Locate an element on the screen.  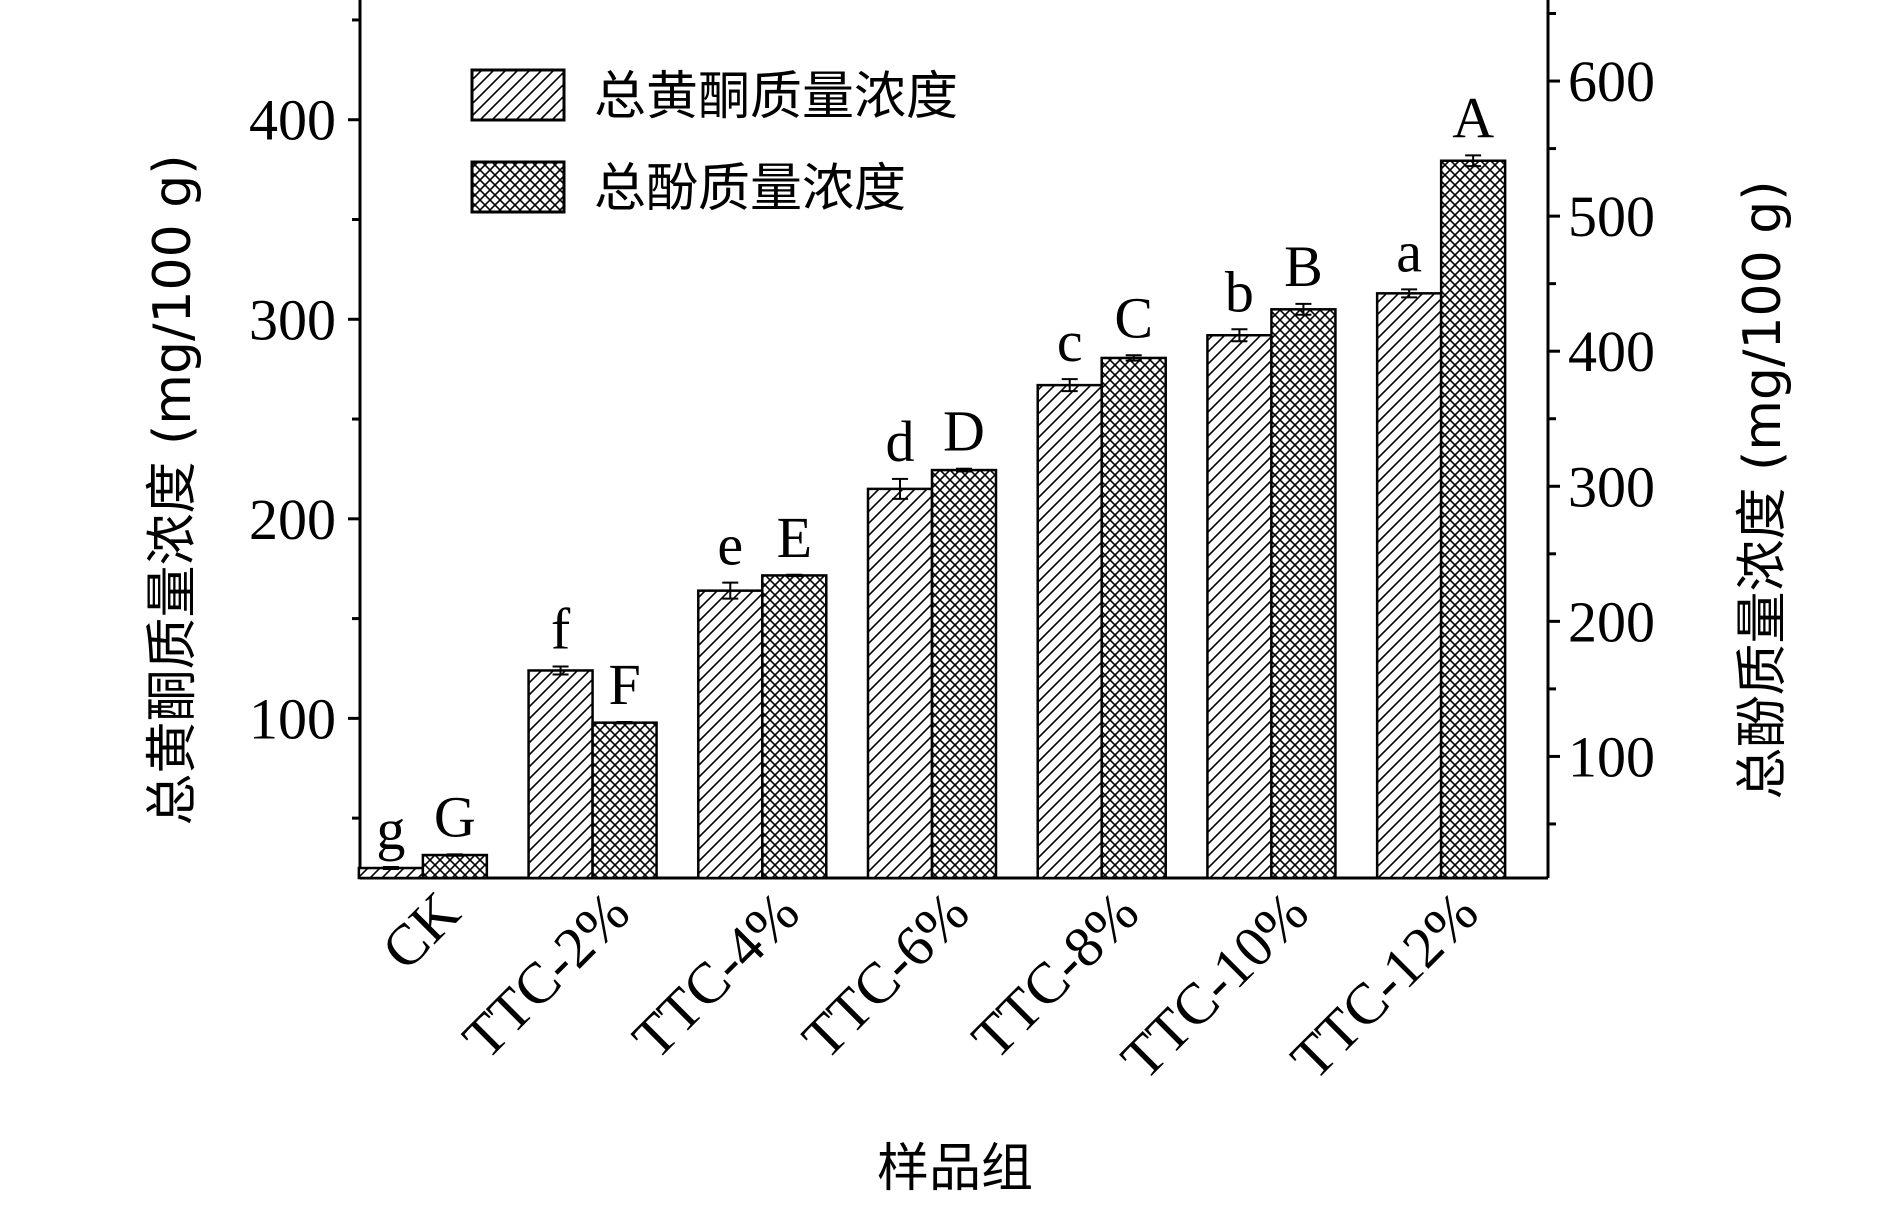
significance-label: A is located at coordinates (1473, 117).